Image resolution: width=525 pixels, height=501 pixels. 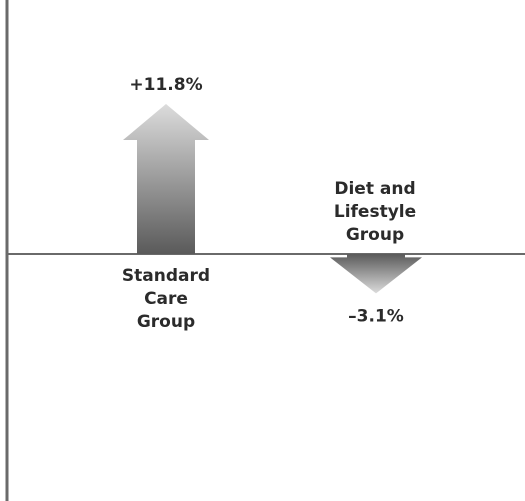 What do you see at coordinates (374, 189) in the screenshot?
I see `category-label-2-line-1: Diet and` at bounding box center [374, 189].